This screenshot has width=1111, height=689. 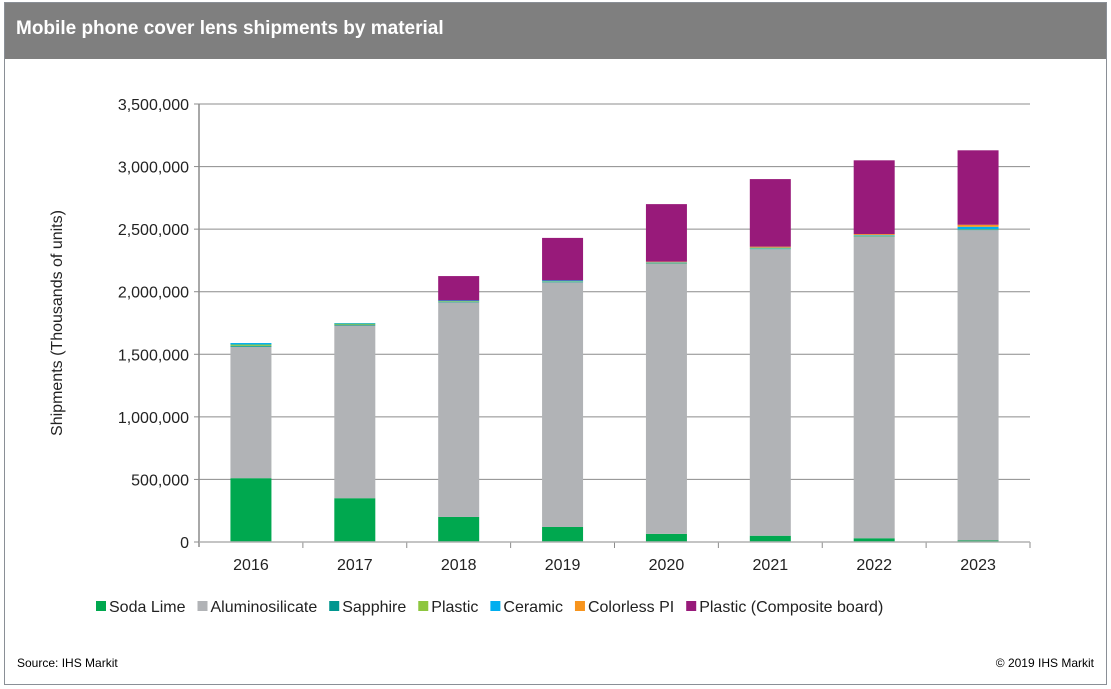 I want to click on x-tick-label: 2023, so click(x=978, y=565).